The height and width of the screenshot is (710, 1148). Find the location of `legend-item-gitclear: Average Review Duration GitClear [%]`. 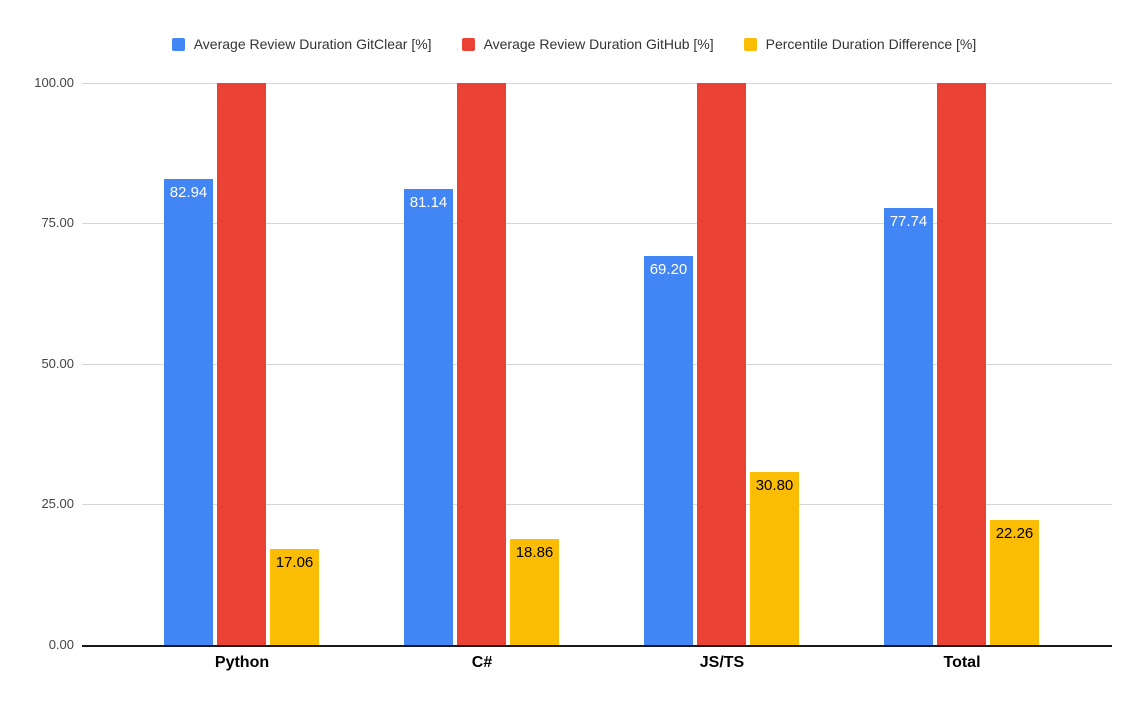

legend-item-gitclear: Average Review Duration GitClear [%] is located at coordinates (301, 44).